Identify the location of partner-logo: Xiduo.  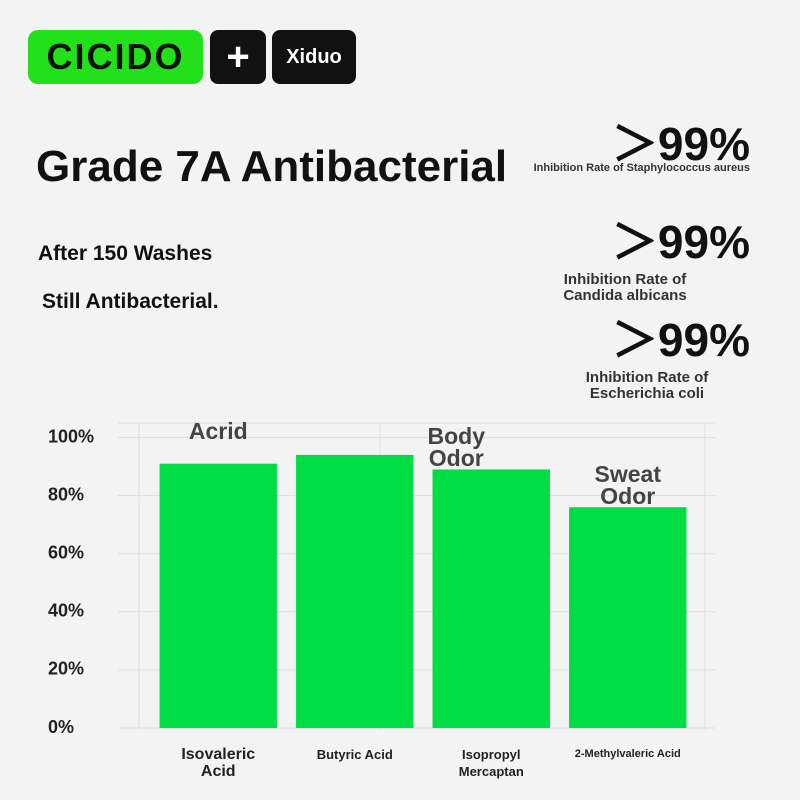
(314, 57).